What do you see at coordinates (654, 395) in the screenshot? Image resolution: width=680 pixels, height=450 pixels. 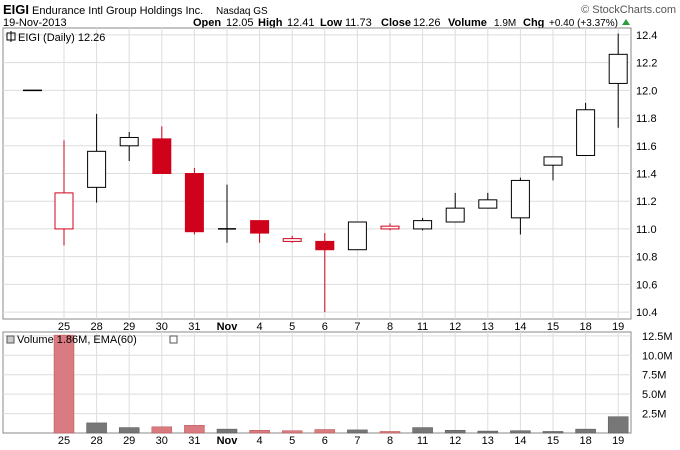 I see `volume-y-tick-label: 5.0M` at bounding box center [654, 395].